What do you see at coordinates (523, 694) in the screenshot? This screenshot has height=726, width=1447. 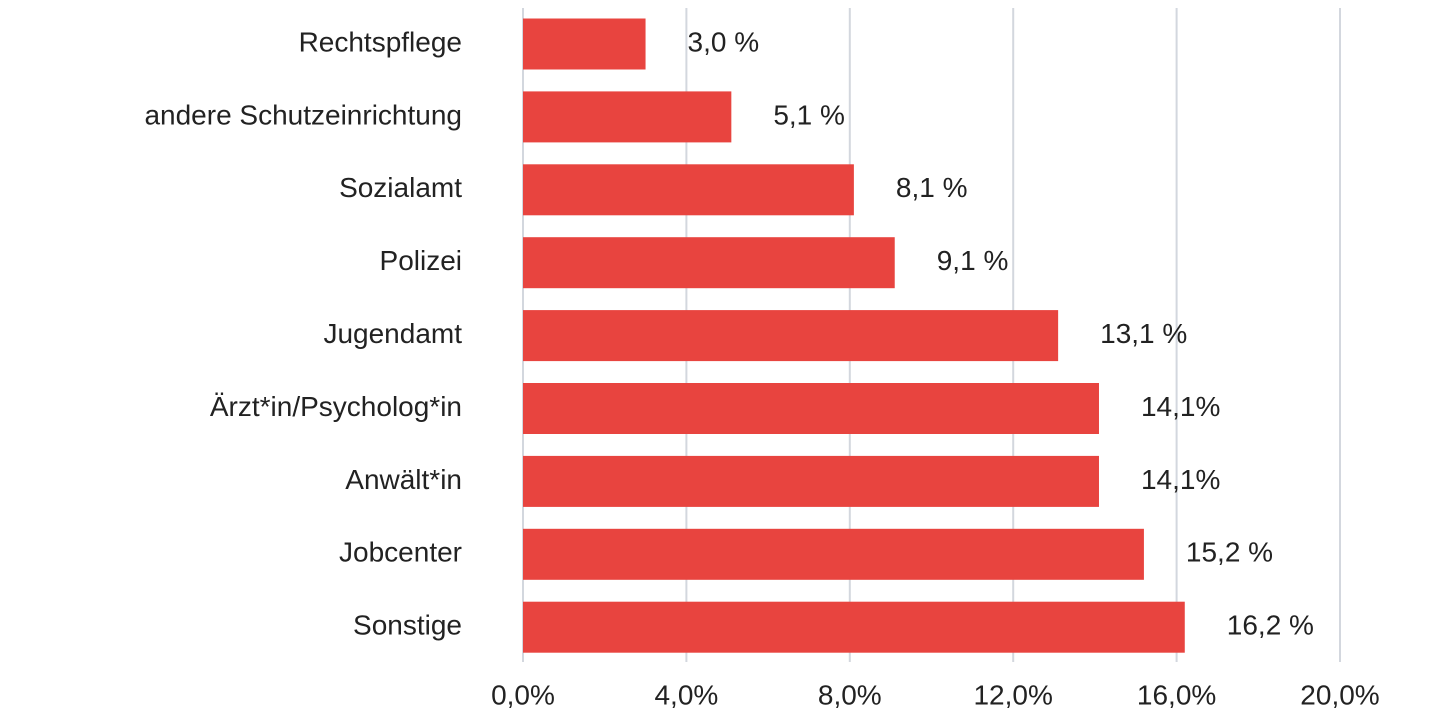 I see `x-tick-label: 0,0%` at bounding box center [523, 694].